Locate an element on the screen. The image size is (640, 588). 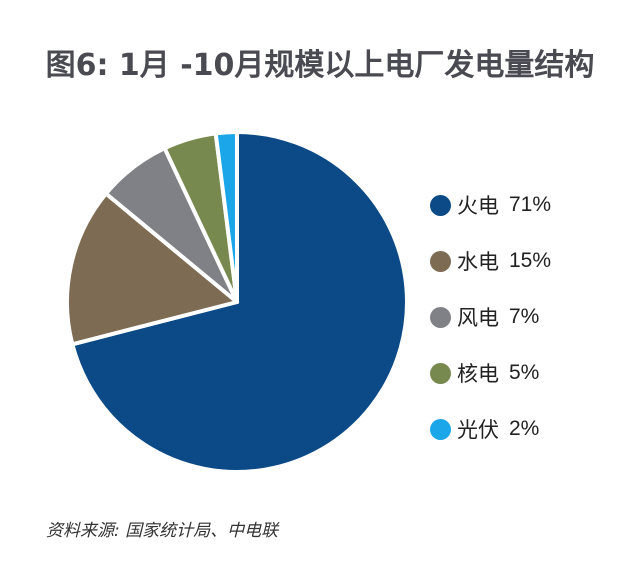
slice-solar is located at coordinates (226, 217).